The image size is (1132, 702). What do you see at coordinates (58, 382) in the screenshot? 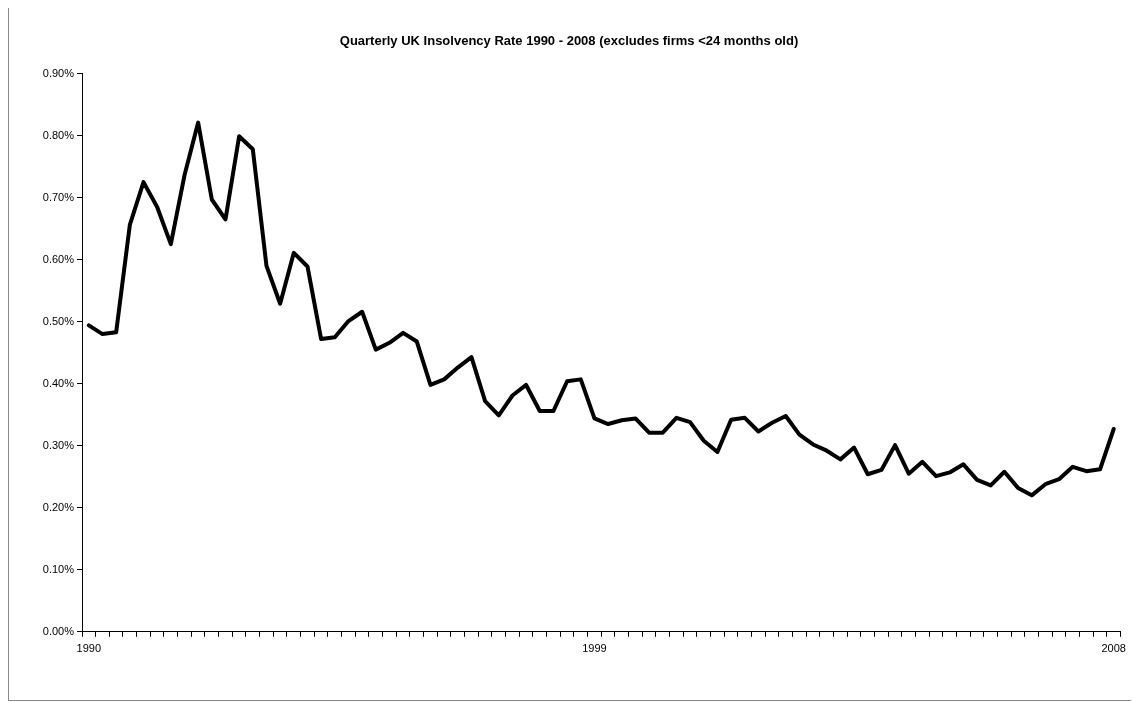
I see `y-tick-label: 0.40%` at bounding box center [58, 382].